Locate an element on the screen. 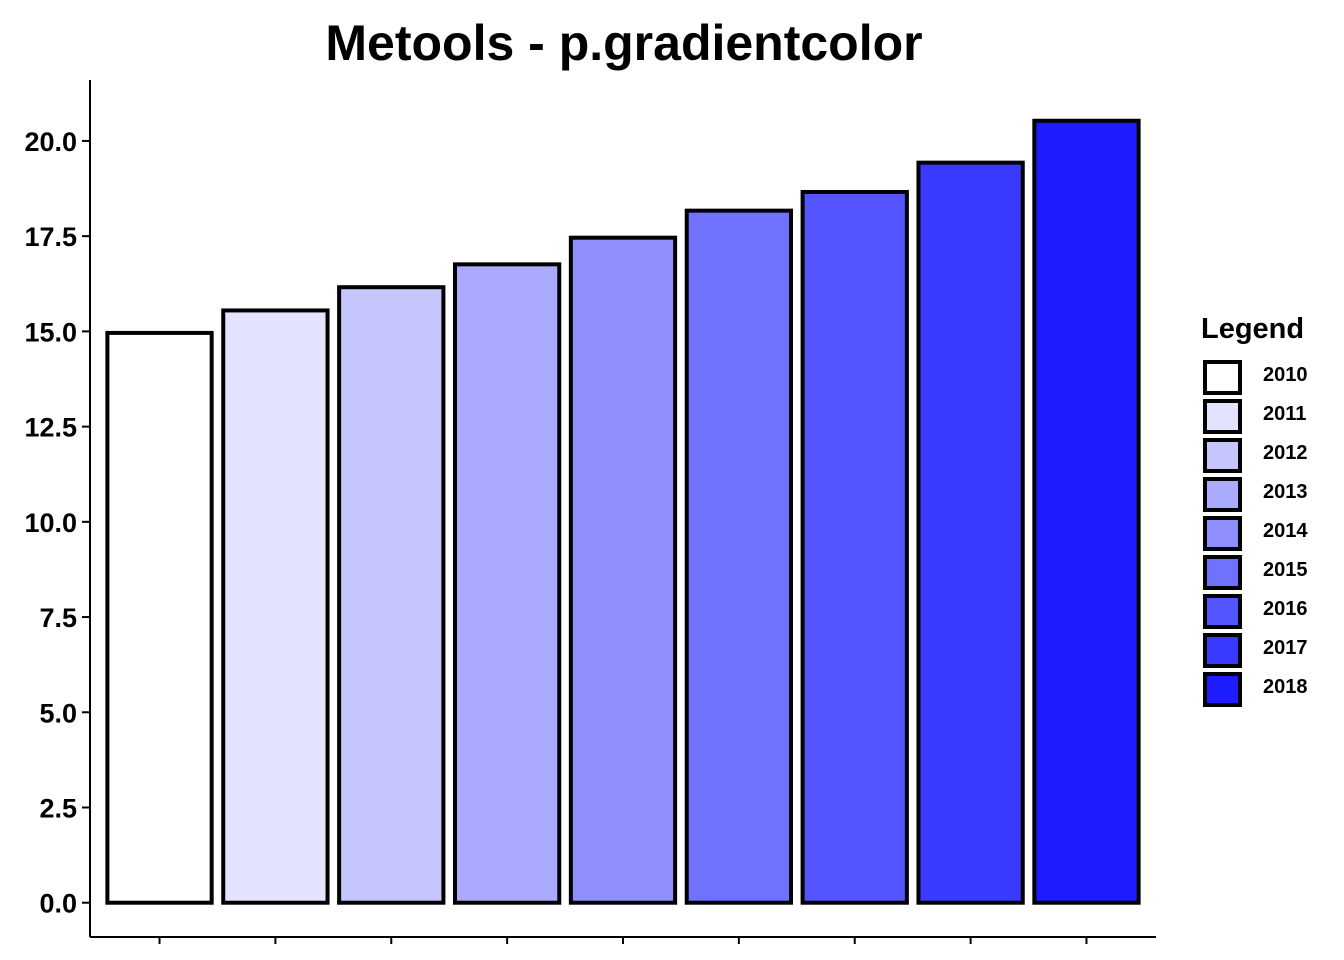 This screenshot has width=1344, height=960. legend-key-2016 is located at coordinates (1222, 611).